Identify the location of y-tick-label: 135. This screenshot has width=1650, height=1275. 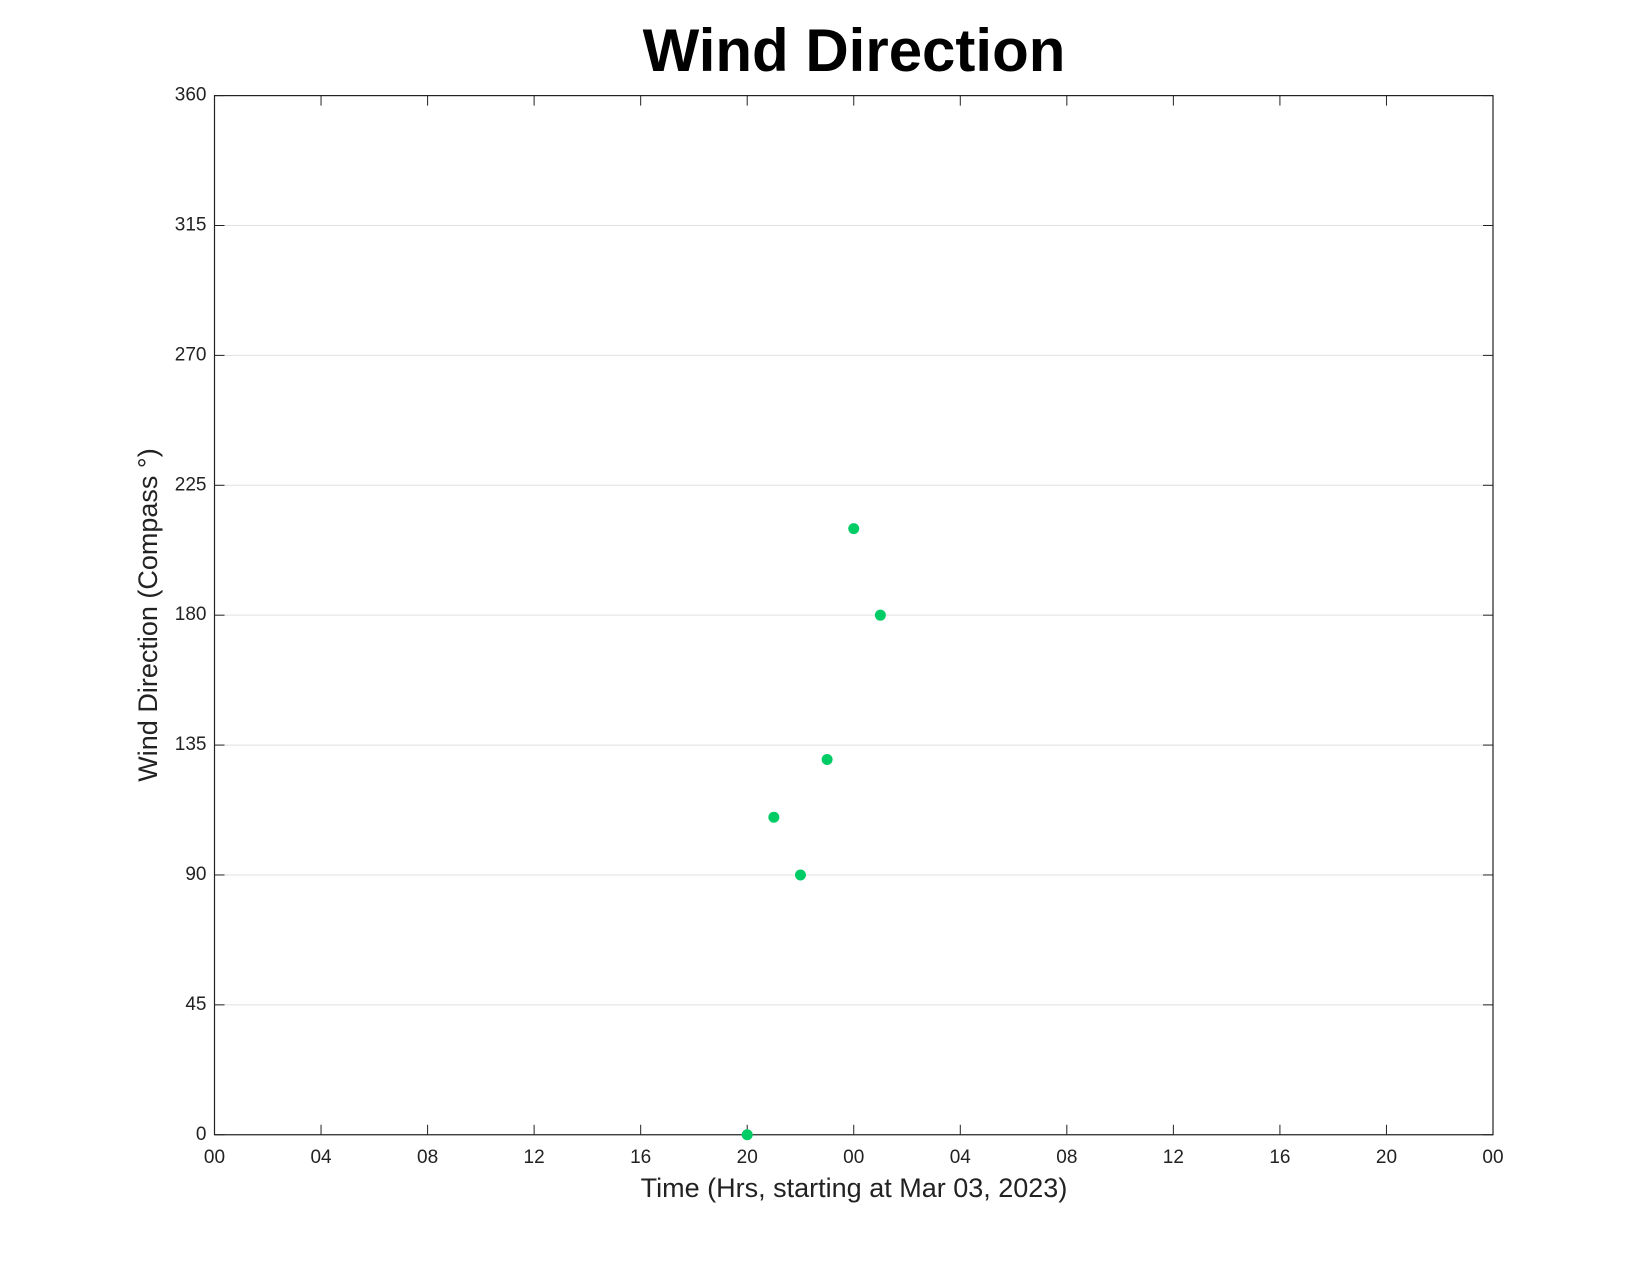
(191, 744).